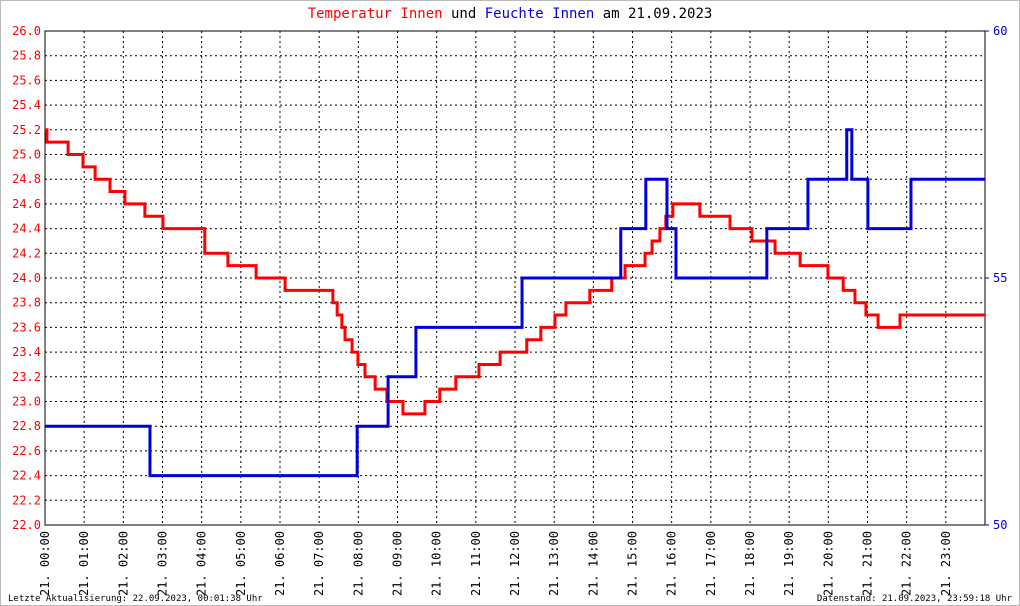 The image size is (1020, 606). What do you see at coordinates (26, 80) in the screenshot?
I see `y-tick-label: 25.6` at bounding box center [26, 80].